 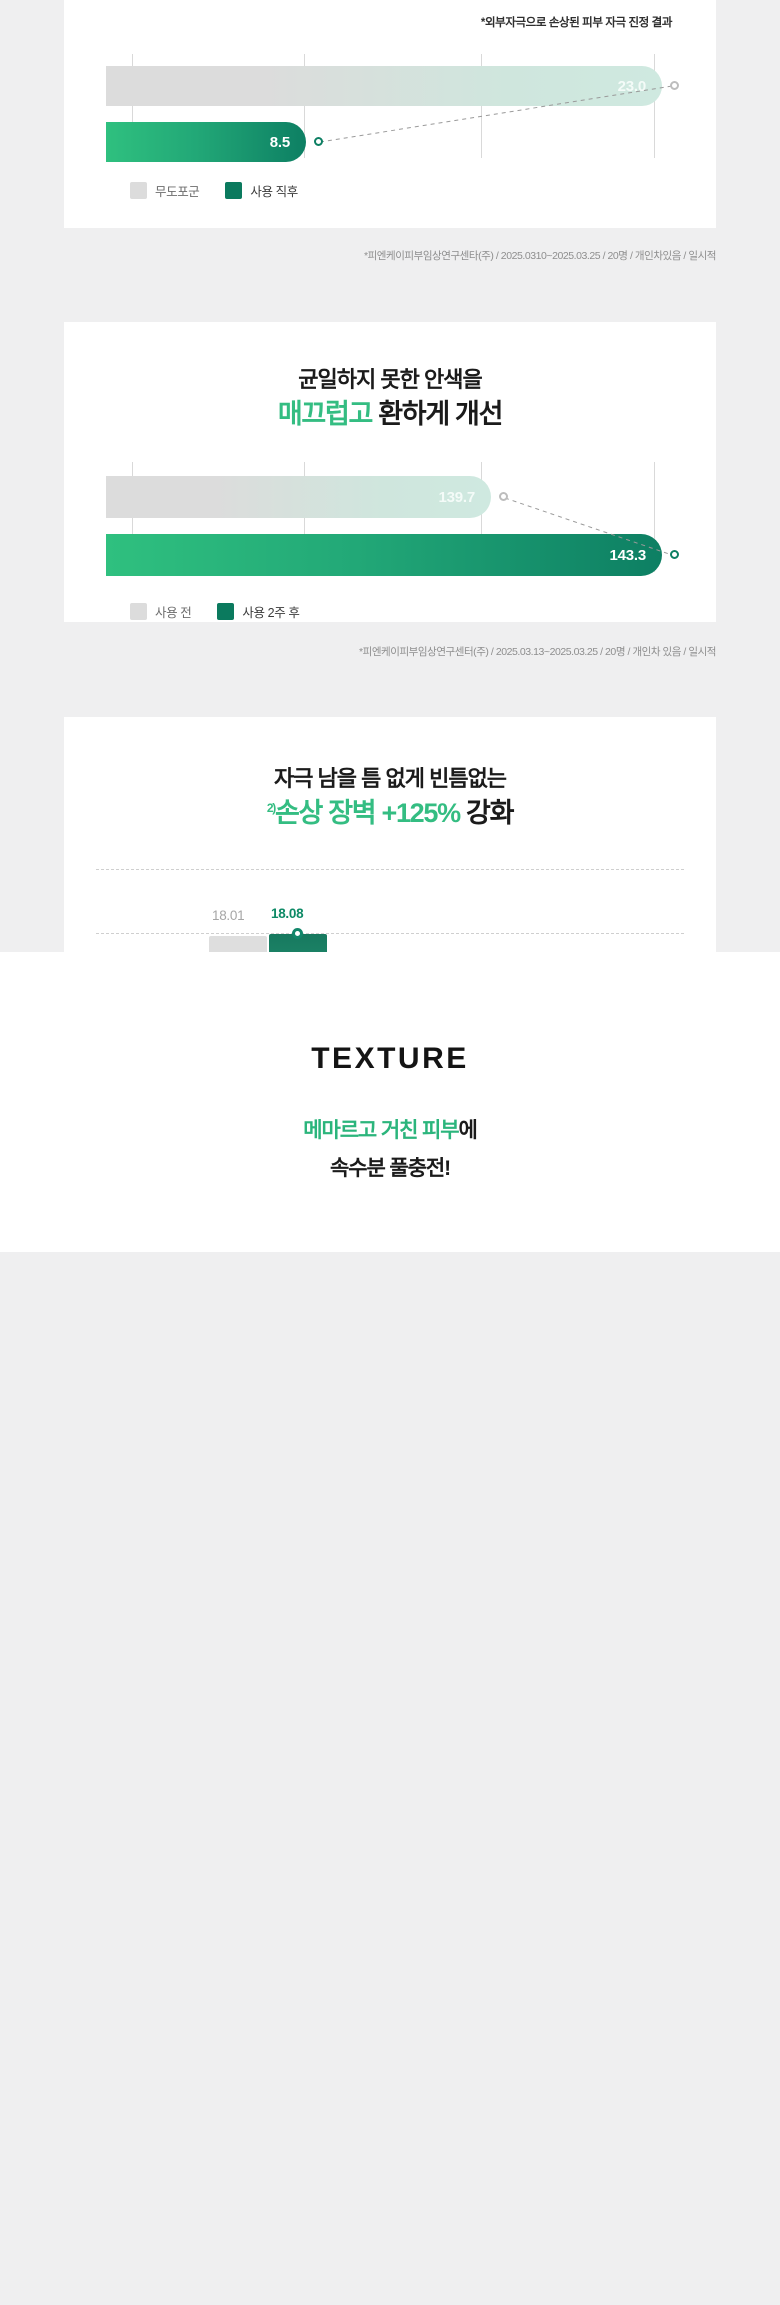 What do you see at coordinates (384, 555) in the screenshot?
I see `bar-after-2weeks: 143.3` at bounding box center [384, 555].